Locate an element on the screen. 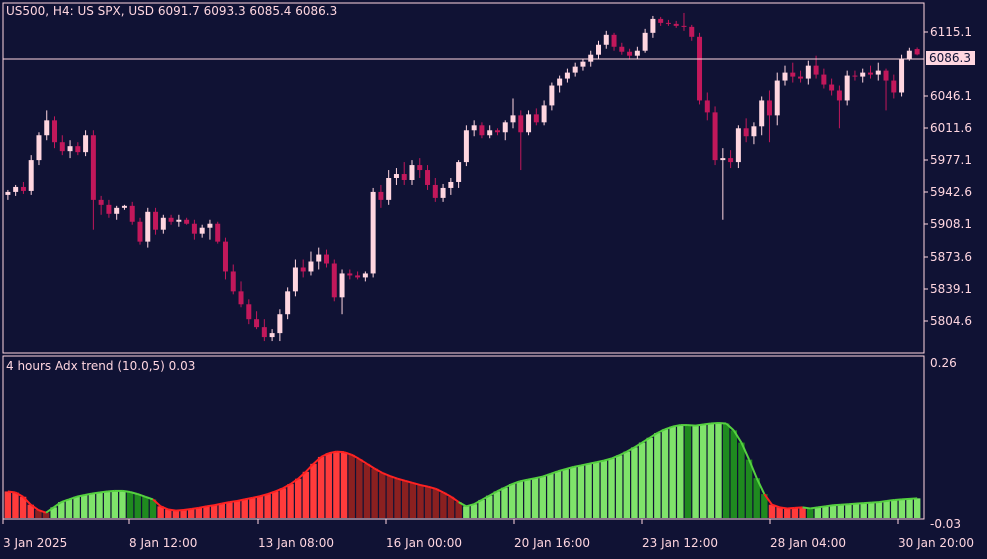 The height and width of the screenshot is (559, 987). x-tick: 28 Jan 04:00 is located at coordinates (808, 543).